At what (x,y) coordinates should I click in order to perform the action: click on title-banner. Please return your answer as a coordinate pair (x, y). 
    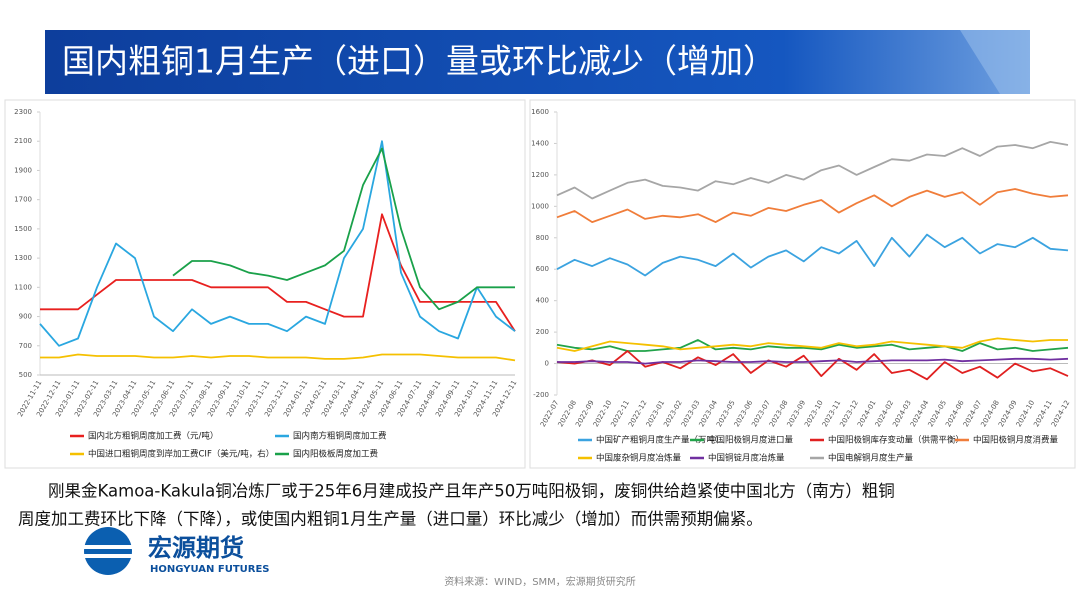
    Looking at the image, I should click on (537, 62).